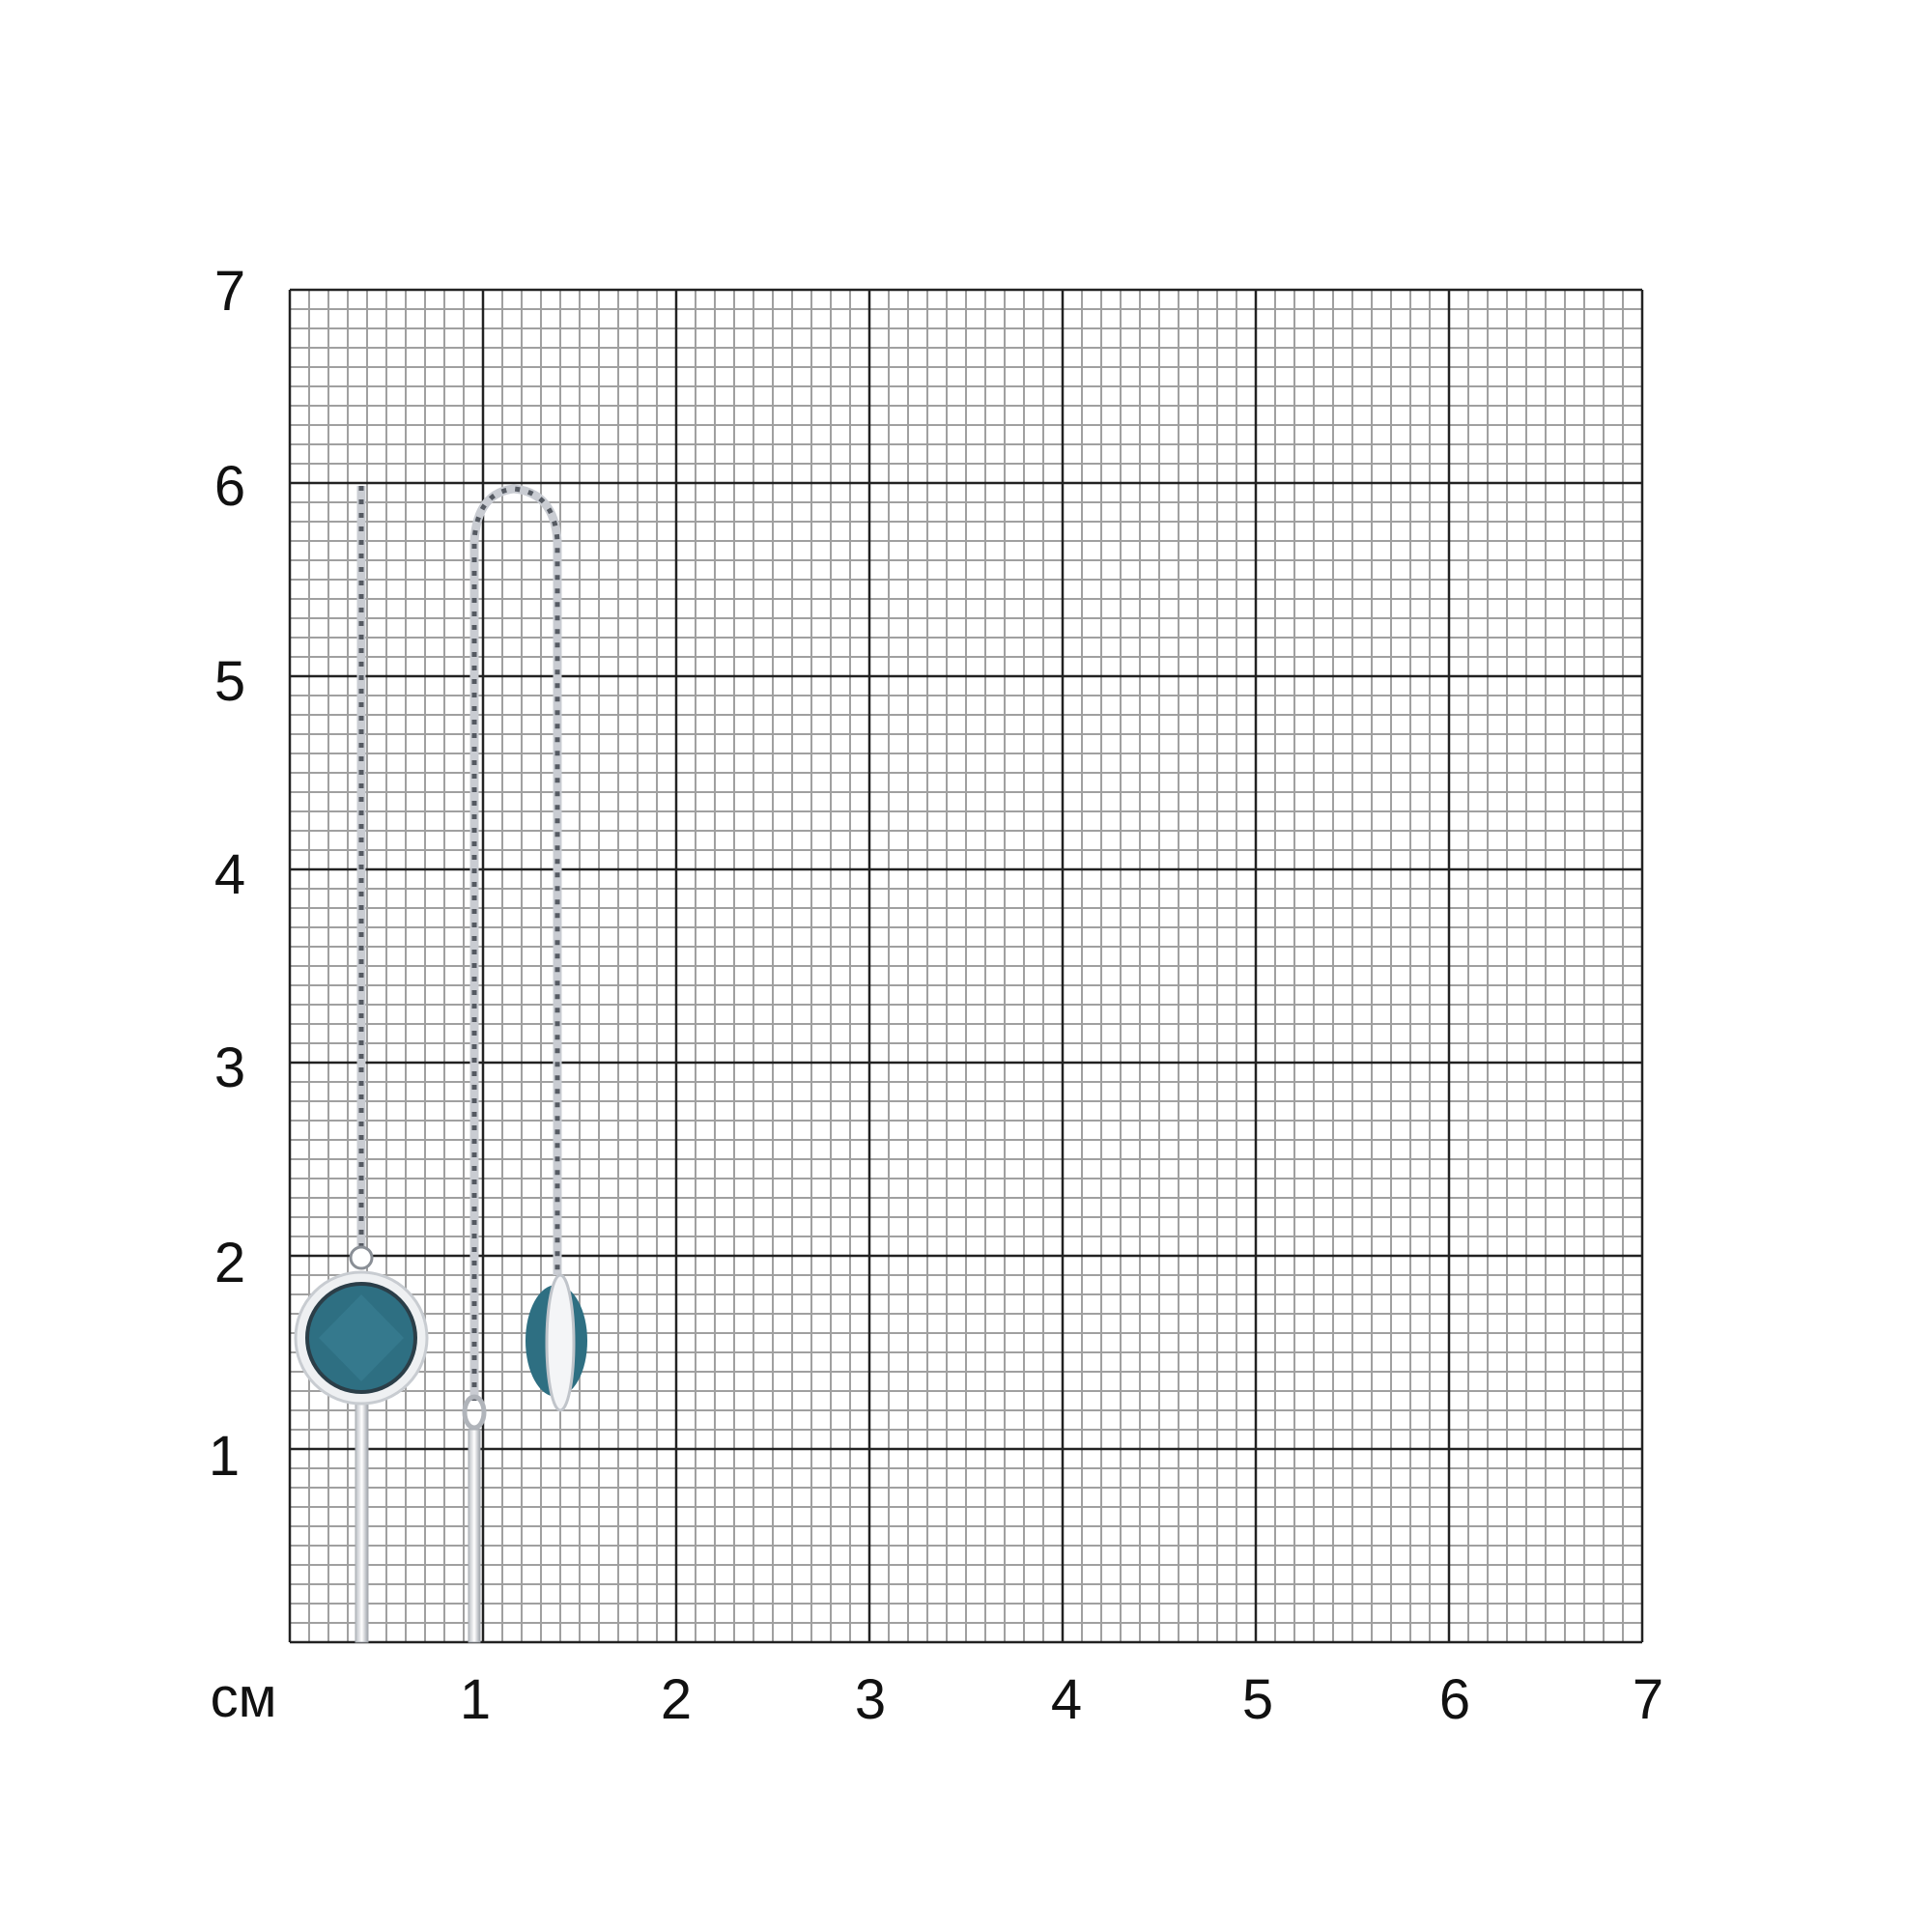 The image size is (1932, 1932). I want to click on y-tick-6: 6, so click(229, 486).